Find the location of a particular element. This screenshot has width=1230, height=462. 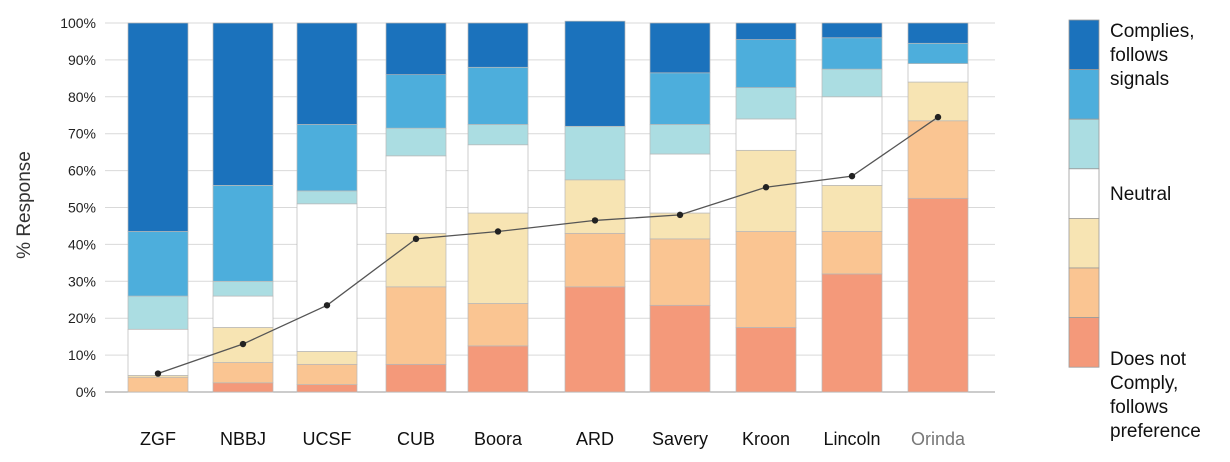

y-tick-label: 10% is located at coordinates (82, 355).